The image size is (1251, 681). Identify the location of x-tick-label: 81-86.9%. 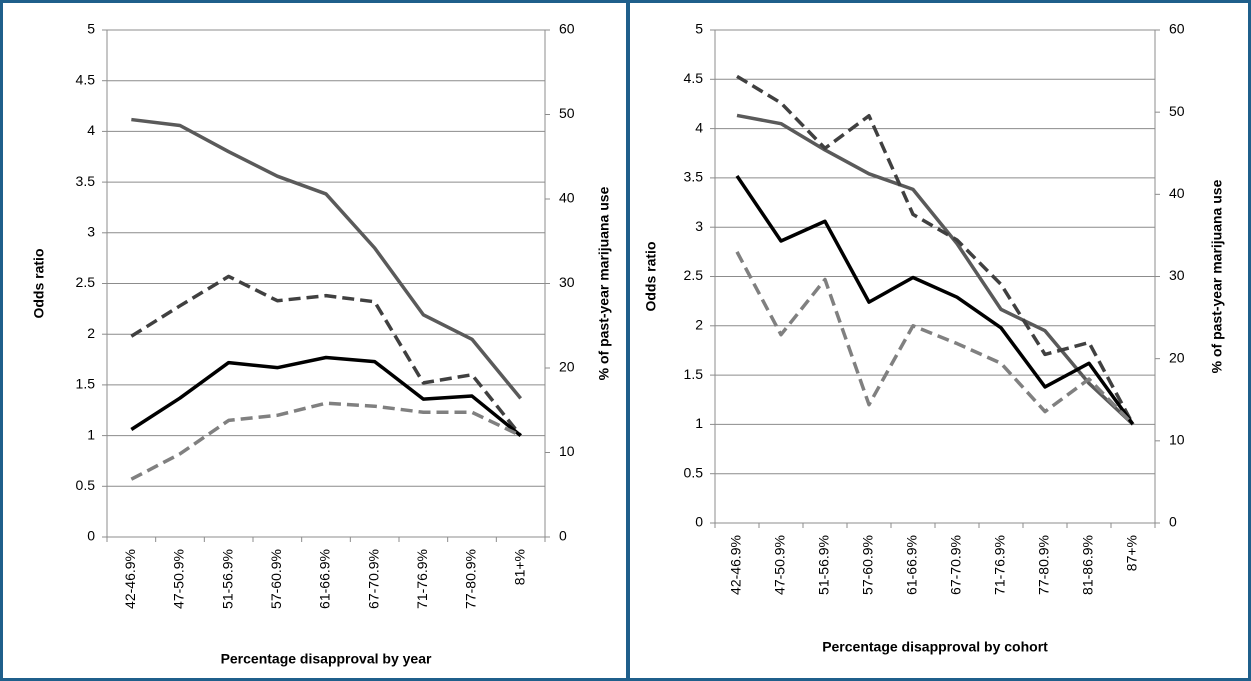
(1088, 565).